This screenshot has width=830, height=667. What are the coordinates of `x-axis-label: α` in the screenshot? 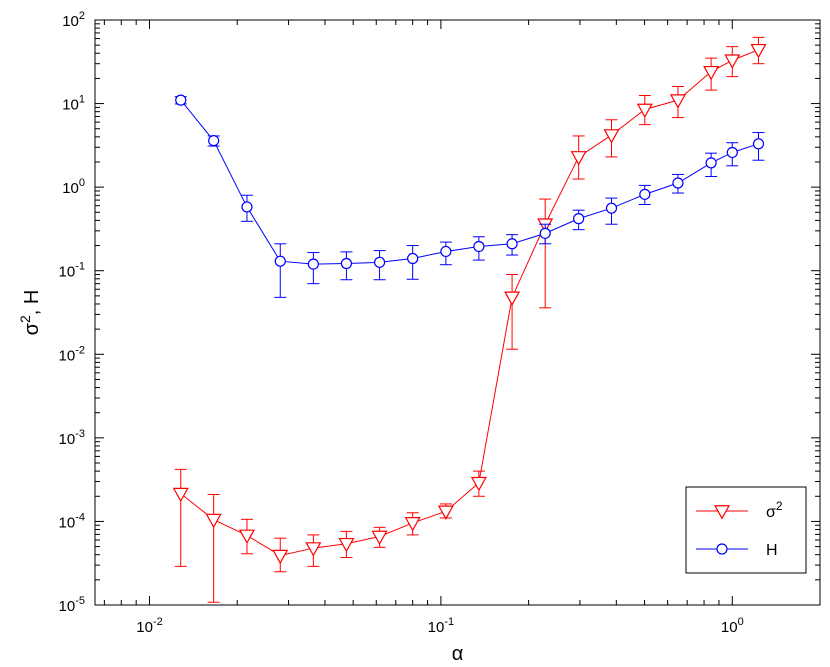 It's located at (458, 654).